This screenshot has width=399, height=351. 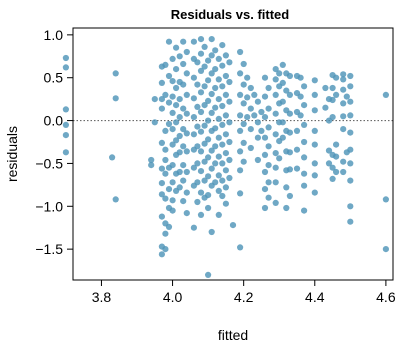 I want to click on y-axis: −1.5 −1.0 −0.5 0.0 0.5 1.0, so click(x=54, y=142).